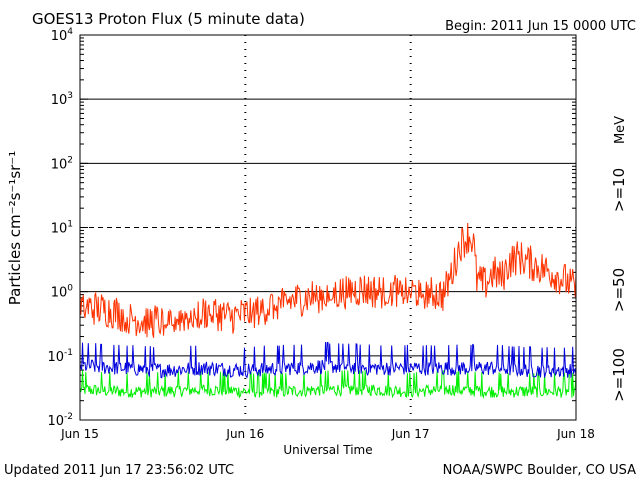 The width and height of the screenshot is (640, 480). Describe the element at coordinates (60, 356) in the screenshot. I see `y-tick-label: 10⁻¹` at that location.